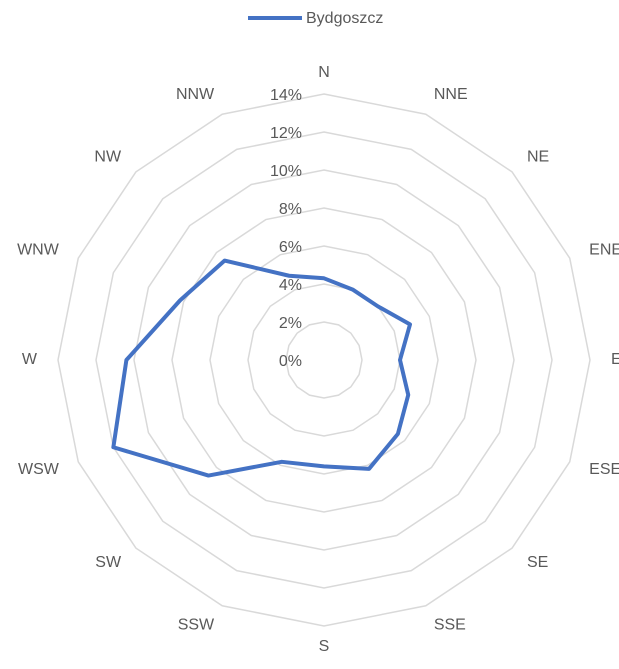 This screenshot has width=619, height=669. I want to click on category-label: SE, so click(537, 562).